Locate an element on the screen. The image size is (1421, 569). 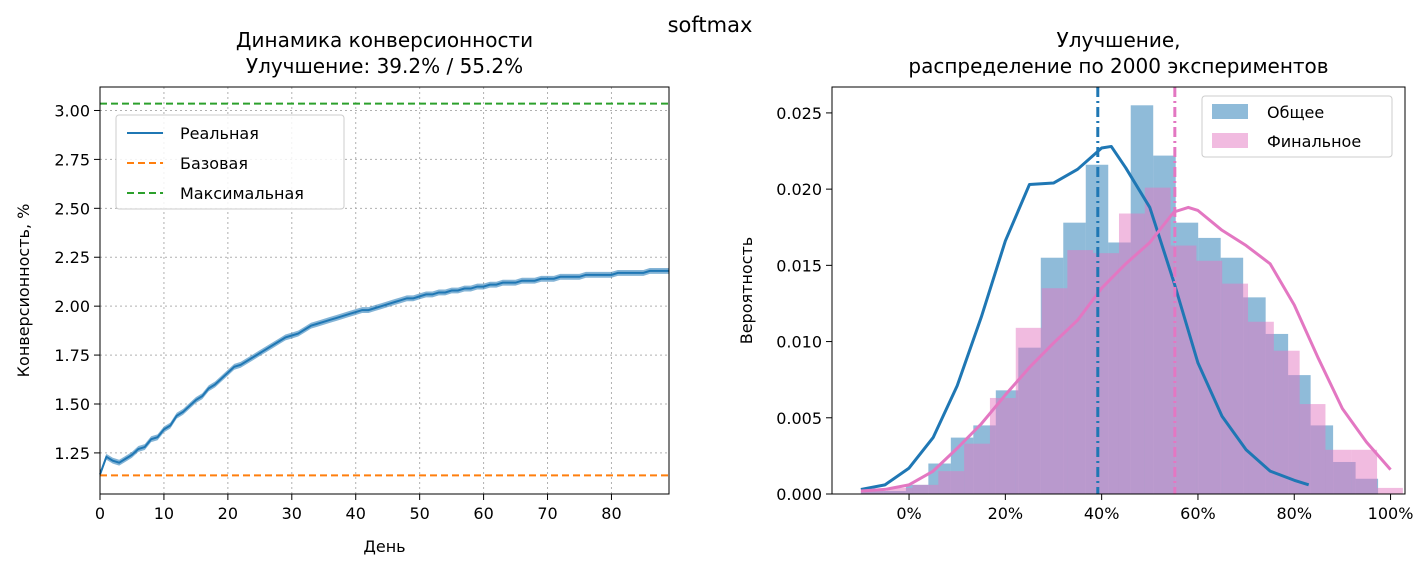
figure-suptitle: softmax is located at coordinates (710, 25).